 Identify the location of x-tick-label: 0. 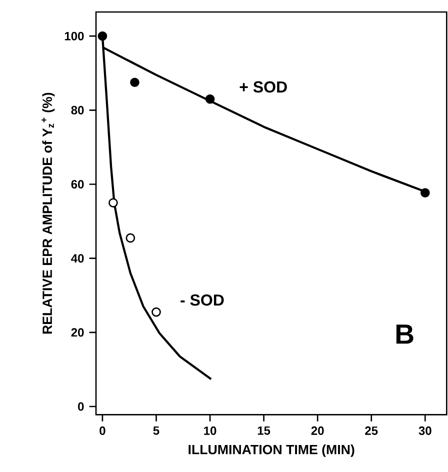
(103, 430).